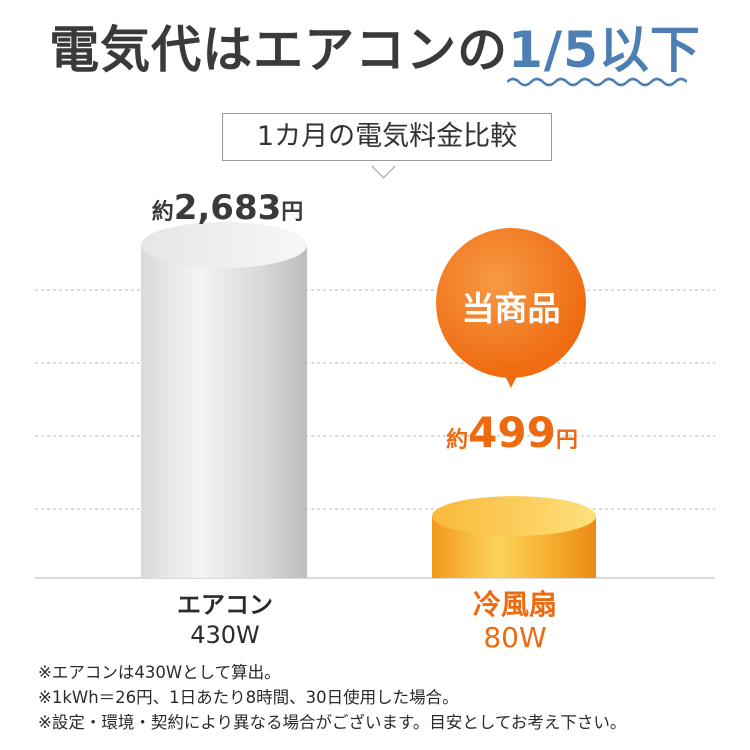  What do you see at coordinates (515, 637) in the screenshot?
I see `category-watt: 80W` at bounding box center [515, 637].